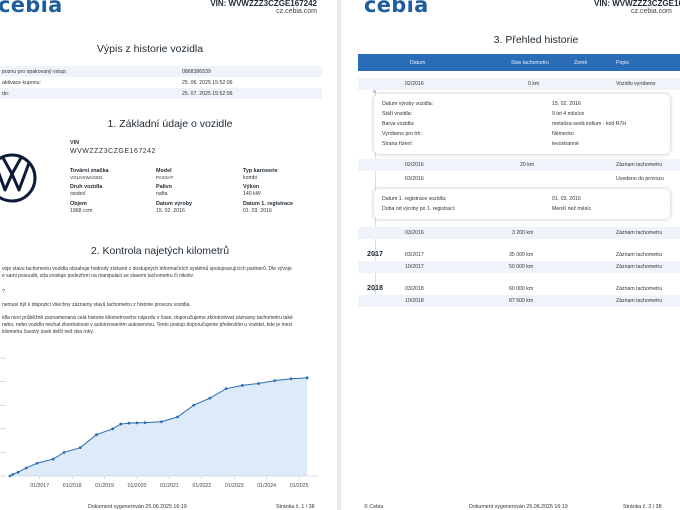  Describe the element at coordinates (519, 84) in the screenshot. I see `history-row: 02/2016 0 km Vozidlo vyrobeno` at that location.